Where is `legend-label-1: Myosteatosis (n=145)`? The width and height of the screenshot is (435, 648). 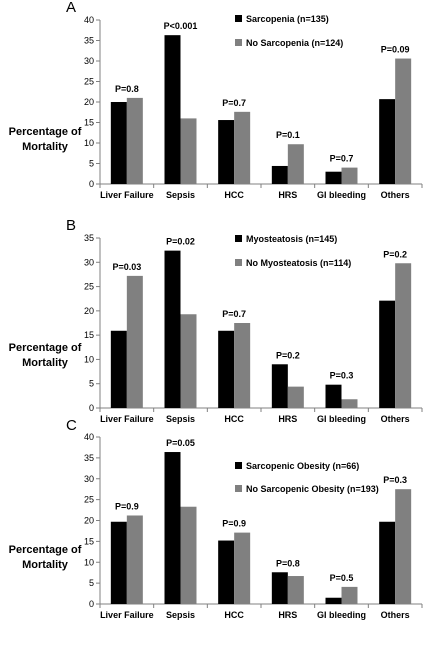 legend-label-1: Myosteatosis (n=145) is located at coordinates (291, 239).